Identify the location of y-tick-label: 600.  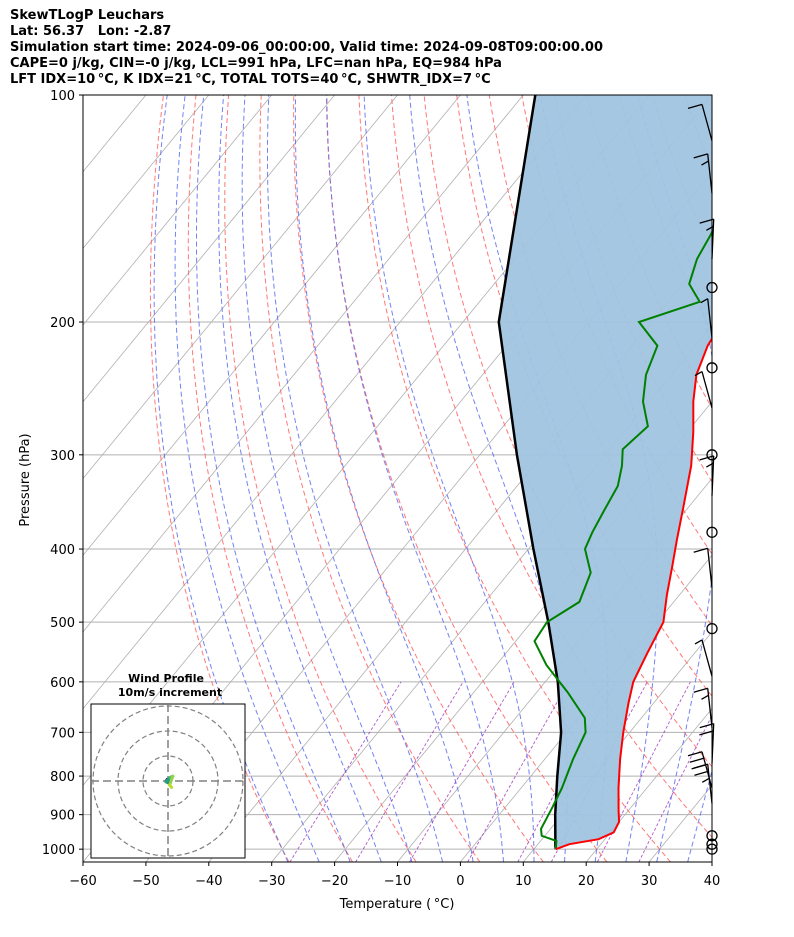
(62, 683).